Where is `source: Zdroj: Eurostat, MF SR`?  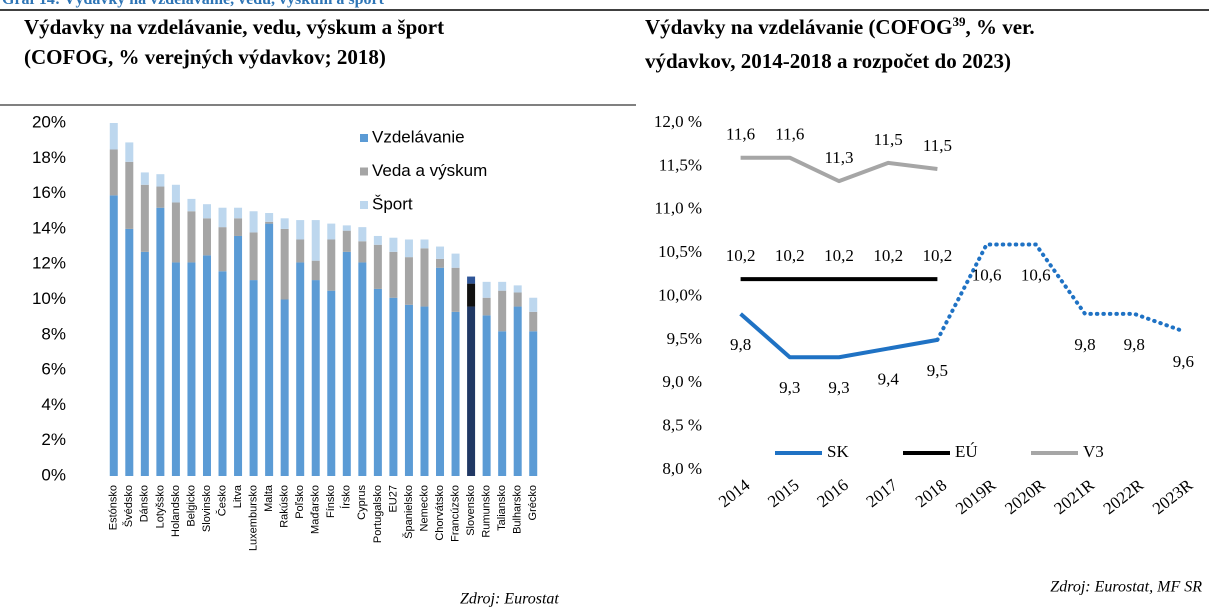
source: Zdroj: Eurostat, MF SR is located at coordinates (1126, 587).